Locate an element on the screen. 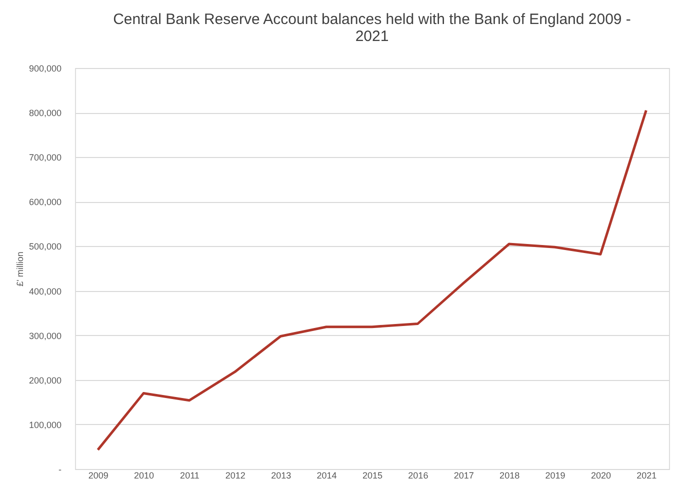  y-tick-label: 500,000 is located at coordinates (45, 247).